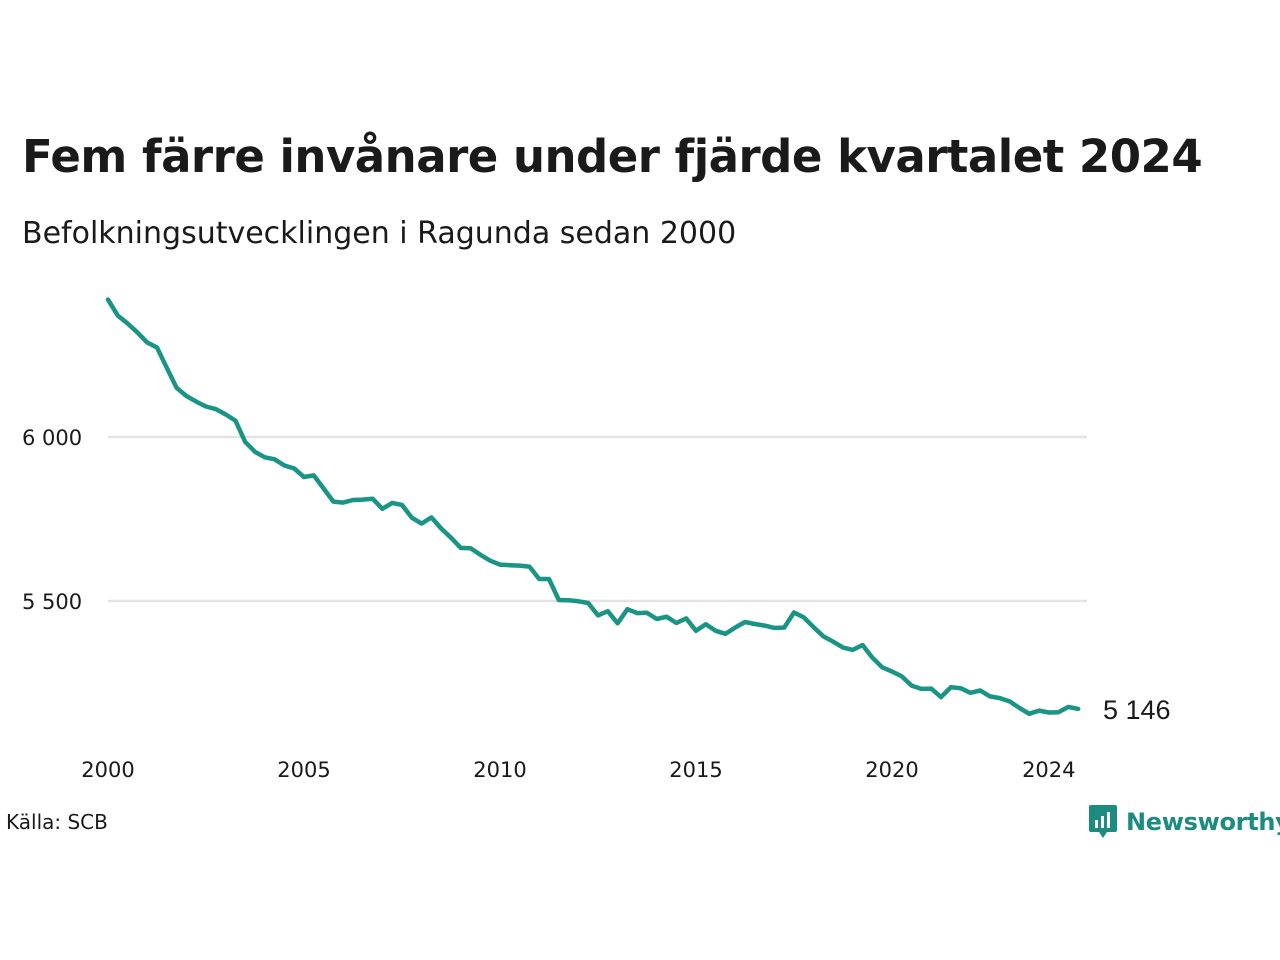 This screenshot has height=960, width=1280. Describe the element at coordinates (107, 770) in the screenshot. I see `x-tick-label: 2000` at that location.